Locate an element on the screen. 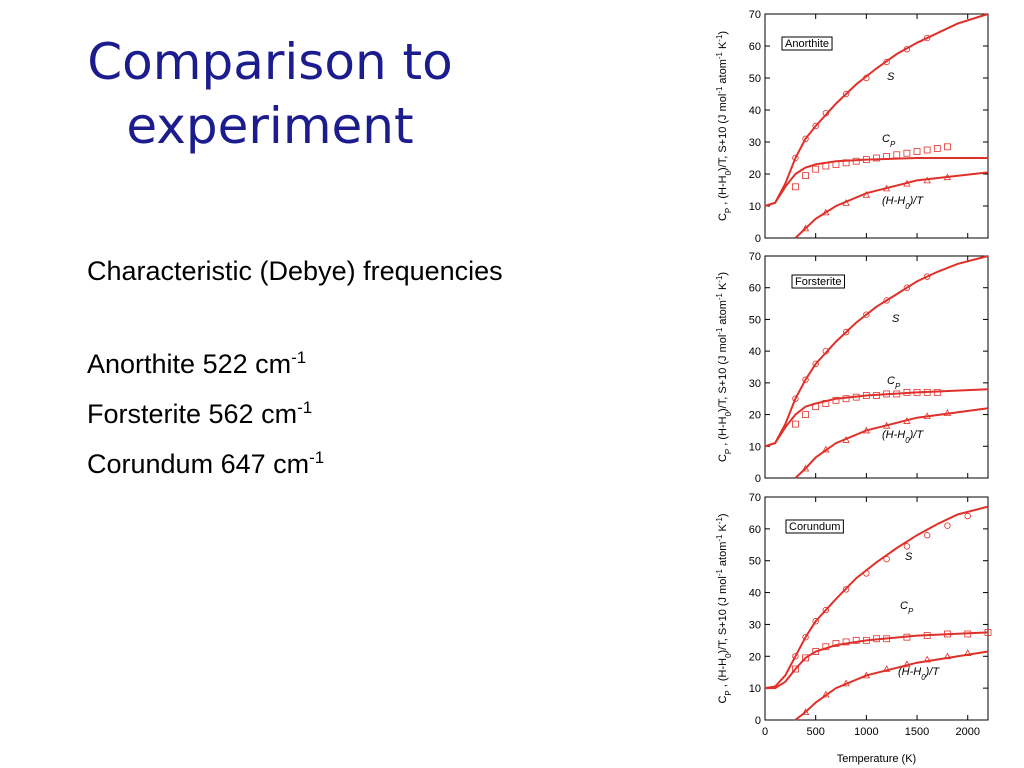 The width and height of the screenshot is (1024, 768). x-tick-label: 2000 is located at coordinates (967, 732).